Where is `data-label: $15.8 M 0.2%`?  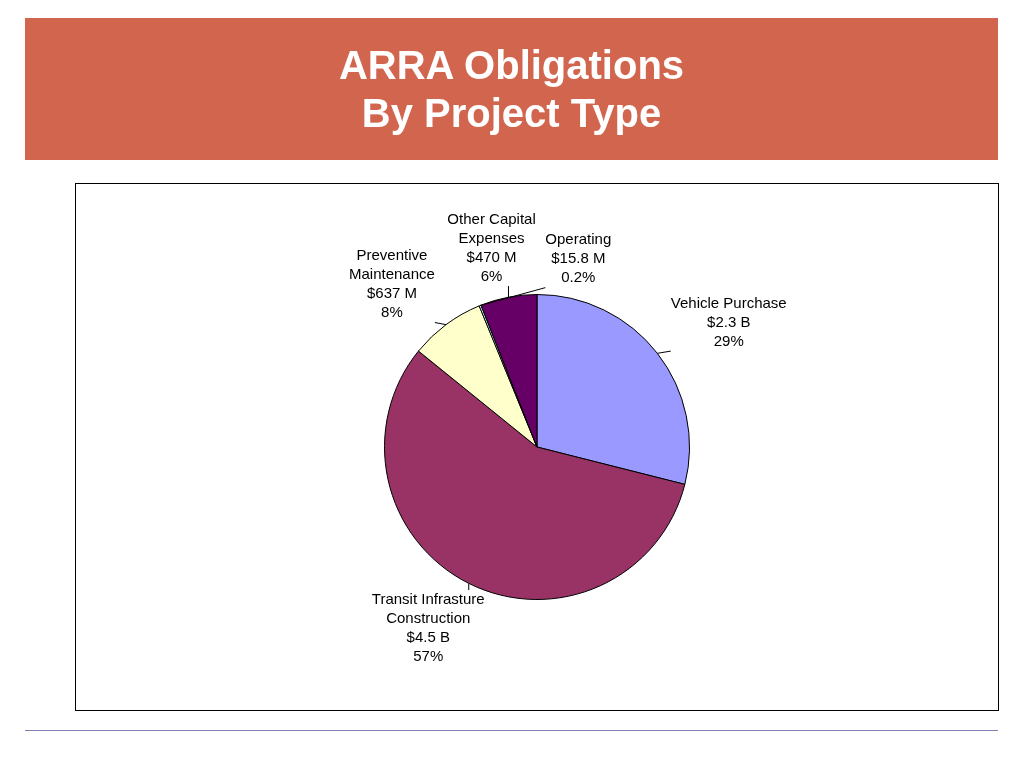
data-label: $15.8 M 0.2% is located at coordinates (578, 267).